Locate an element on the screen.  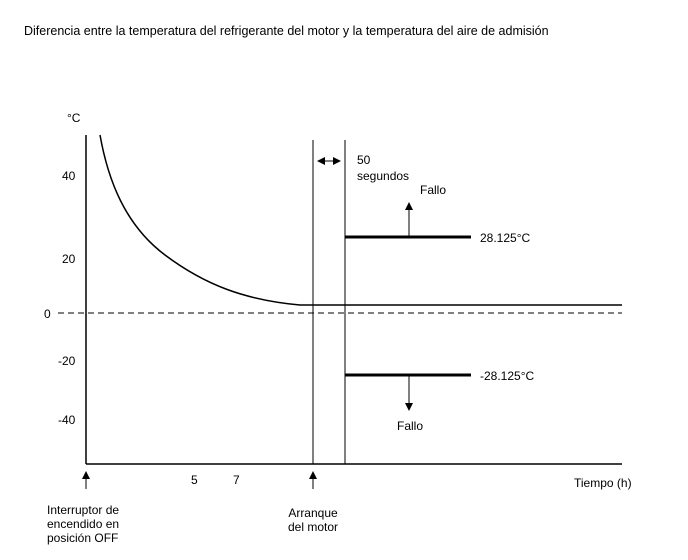
x-axis-label: Tiempo (h) is located at coordinates (603, 483).